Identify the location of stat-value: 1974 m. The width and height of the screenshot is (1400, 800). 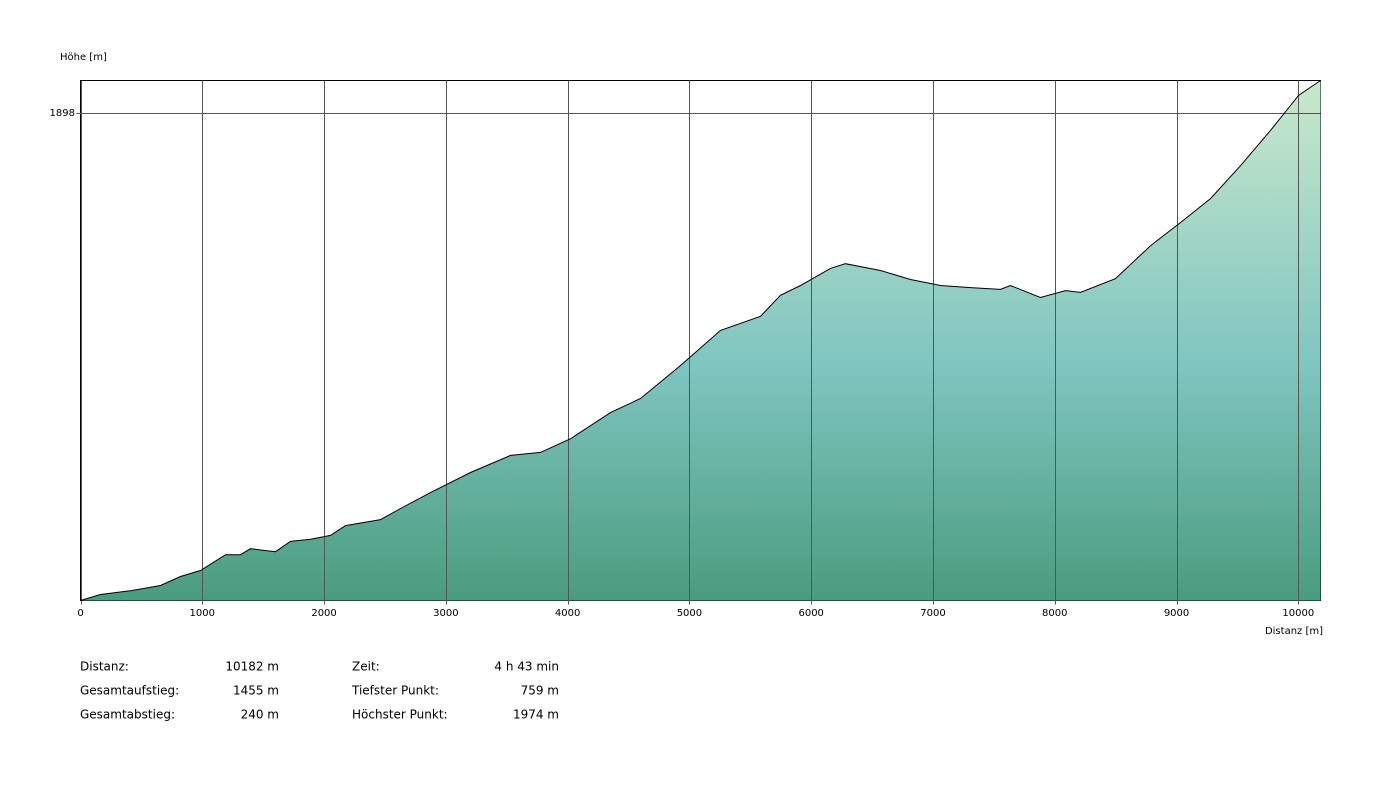
(536, 715).